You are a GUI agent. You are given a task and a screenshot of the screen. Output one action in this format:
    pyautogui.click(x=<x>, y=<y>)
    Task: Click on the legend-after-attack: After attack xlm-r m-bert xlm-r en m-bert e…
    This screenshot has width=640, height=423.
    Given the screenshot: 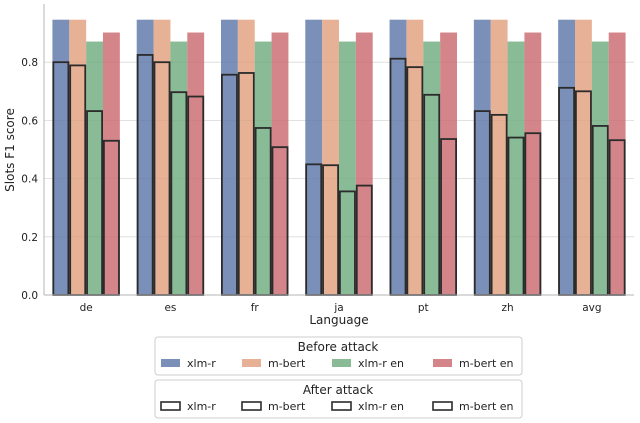 What is the action you would take?
    pyautogui.click(x=338, y=399)
    